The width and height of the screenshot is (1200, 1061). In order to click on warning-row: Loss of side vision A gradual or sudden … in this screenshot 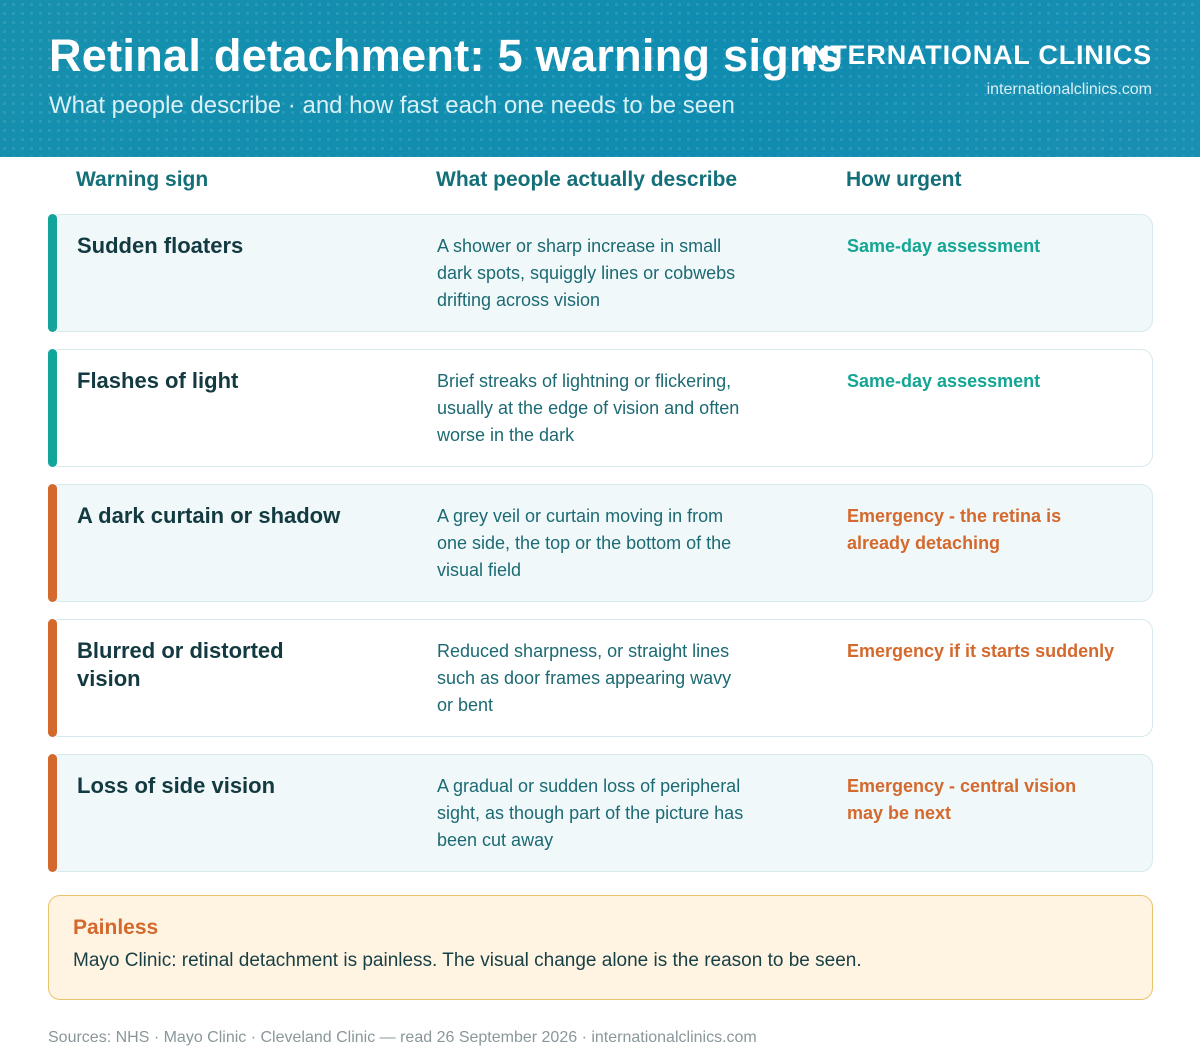, I will do `click(600, 813)`.